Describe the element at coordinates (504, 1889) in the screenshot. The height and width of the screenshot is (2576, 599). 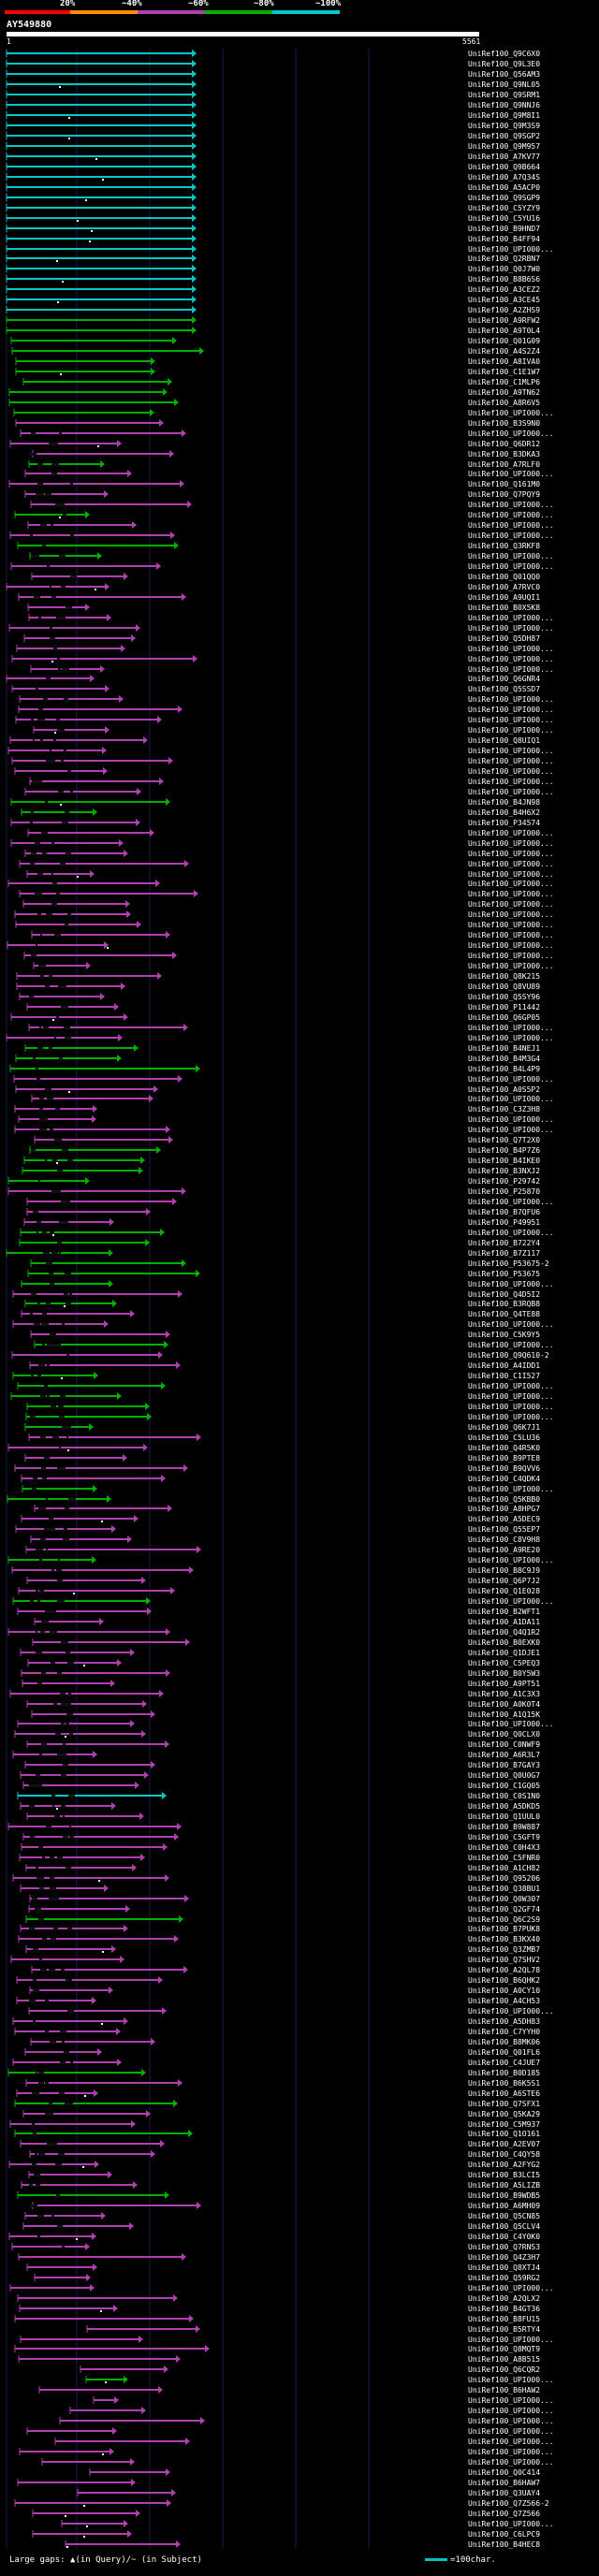
I see `hit-label: UniRef100_Q38BU1` at that location.